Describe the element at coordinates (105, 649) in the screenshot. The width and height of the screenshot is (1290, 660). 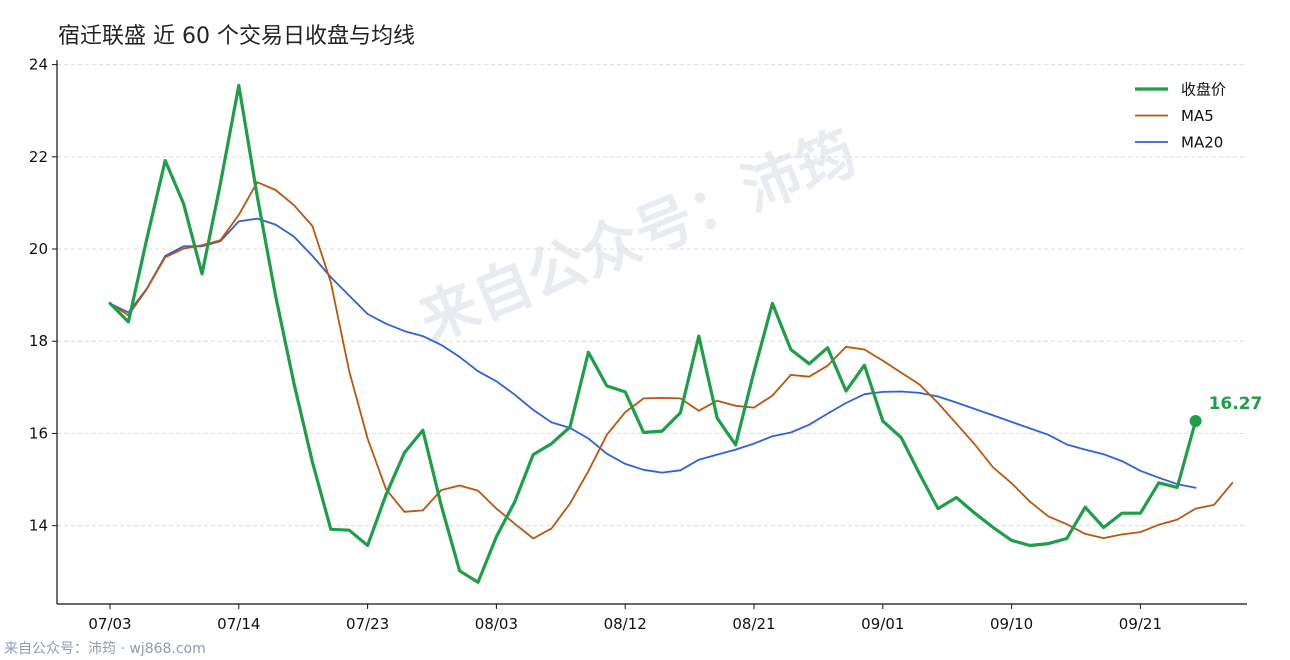
I see `footer-source-note: 来自公众号：沛筠 · wj868.com` at that location.